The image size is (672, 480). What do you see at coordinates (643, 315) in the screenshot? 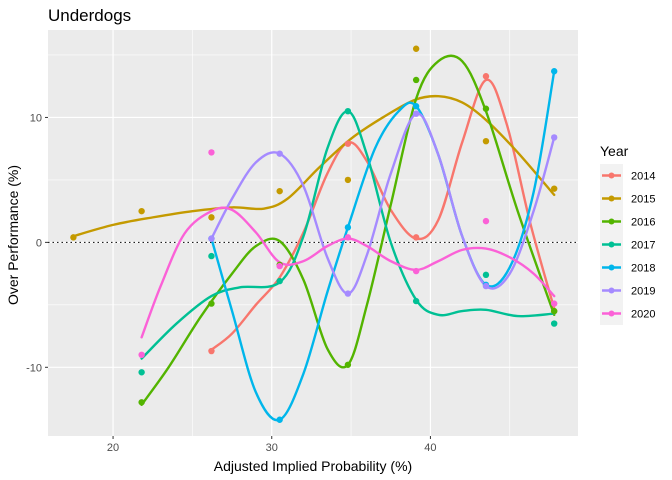
I see `legend-label: 2020` at bounding box center [643, 315].